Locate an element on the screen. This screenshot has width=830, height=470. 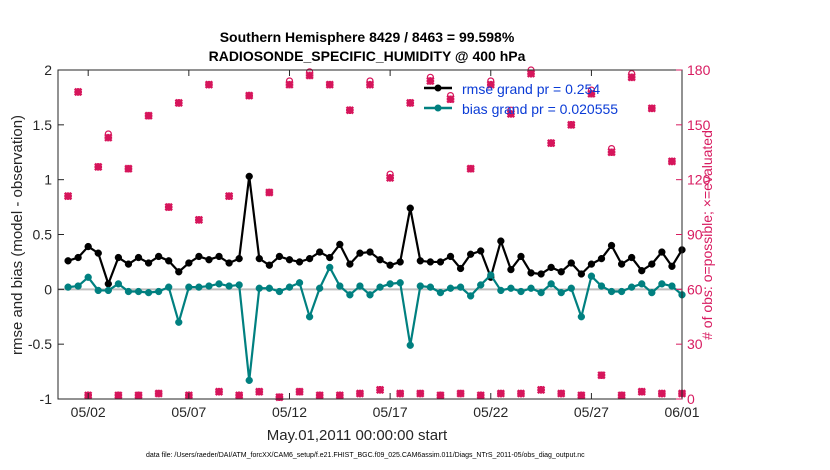
y-tick-label-left: -0.5 is located at coordinates (40, 344).